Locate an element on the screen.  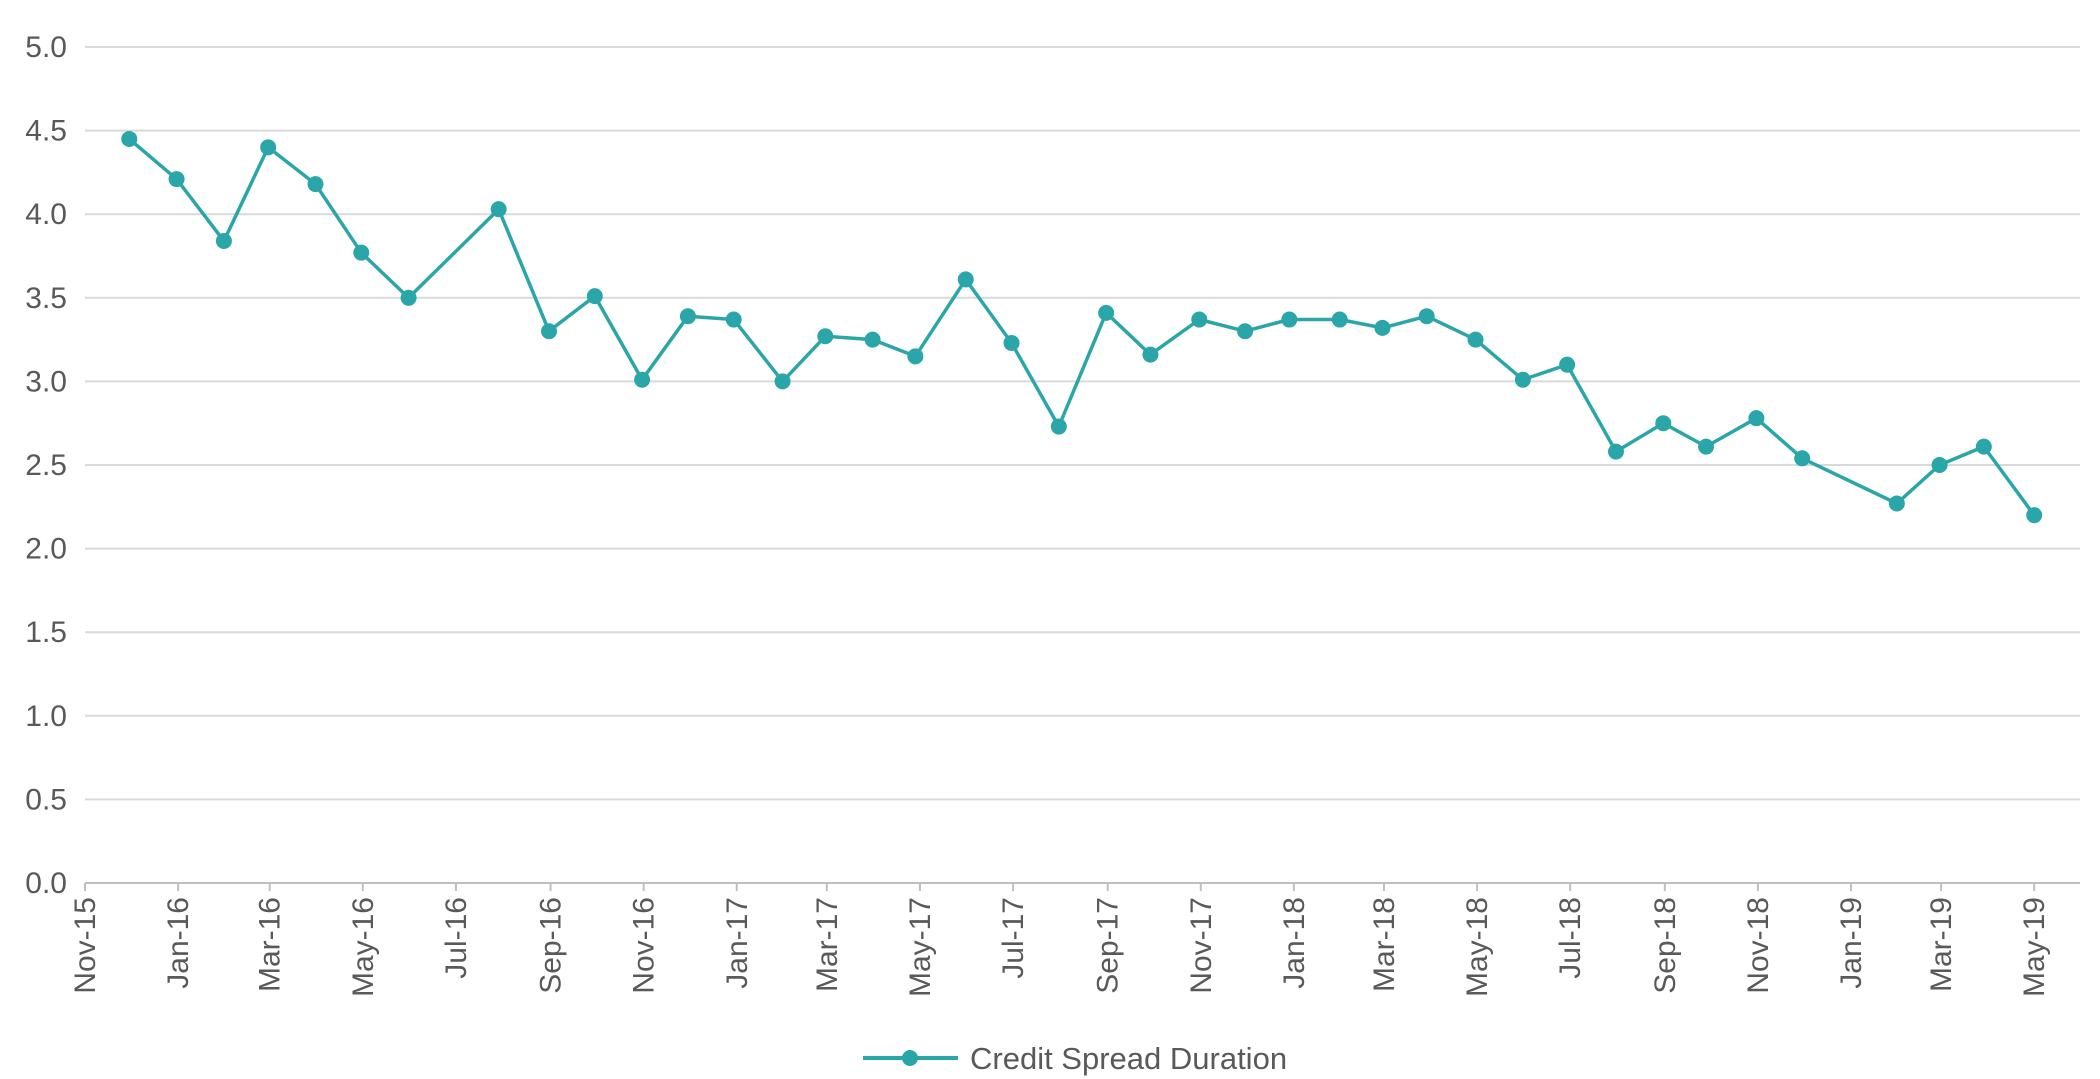
x-tick-label: Sep-17 is located at coordinates (1108, 945).